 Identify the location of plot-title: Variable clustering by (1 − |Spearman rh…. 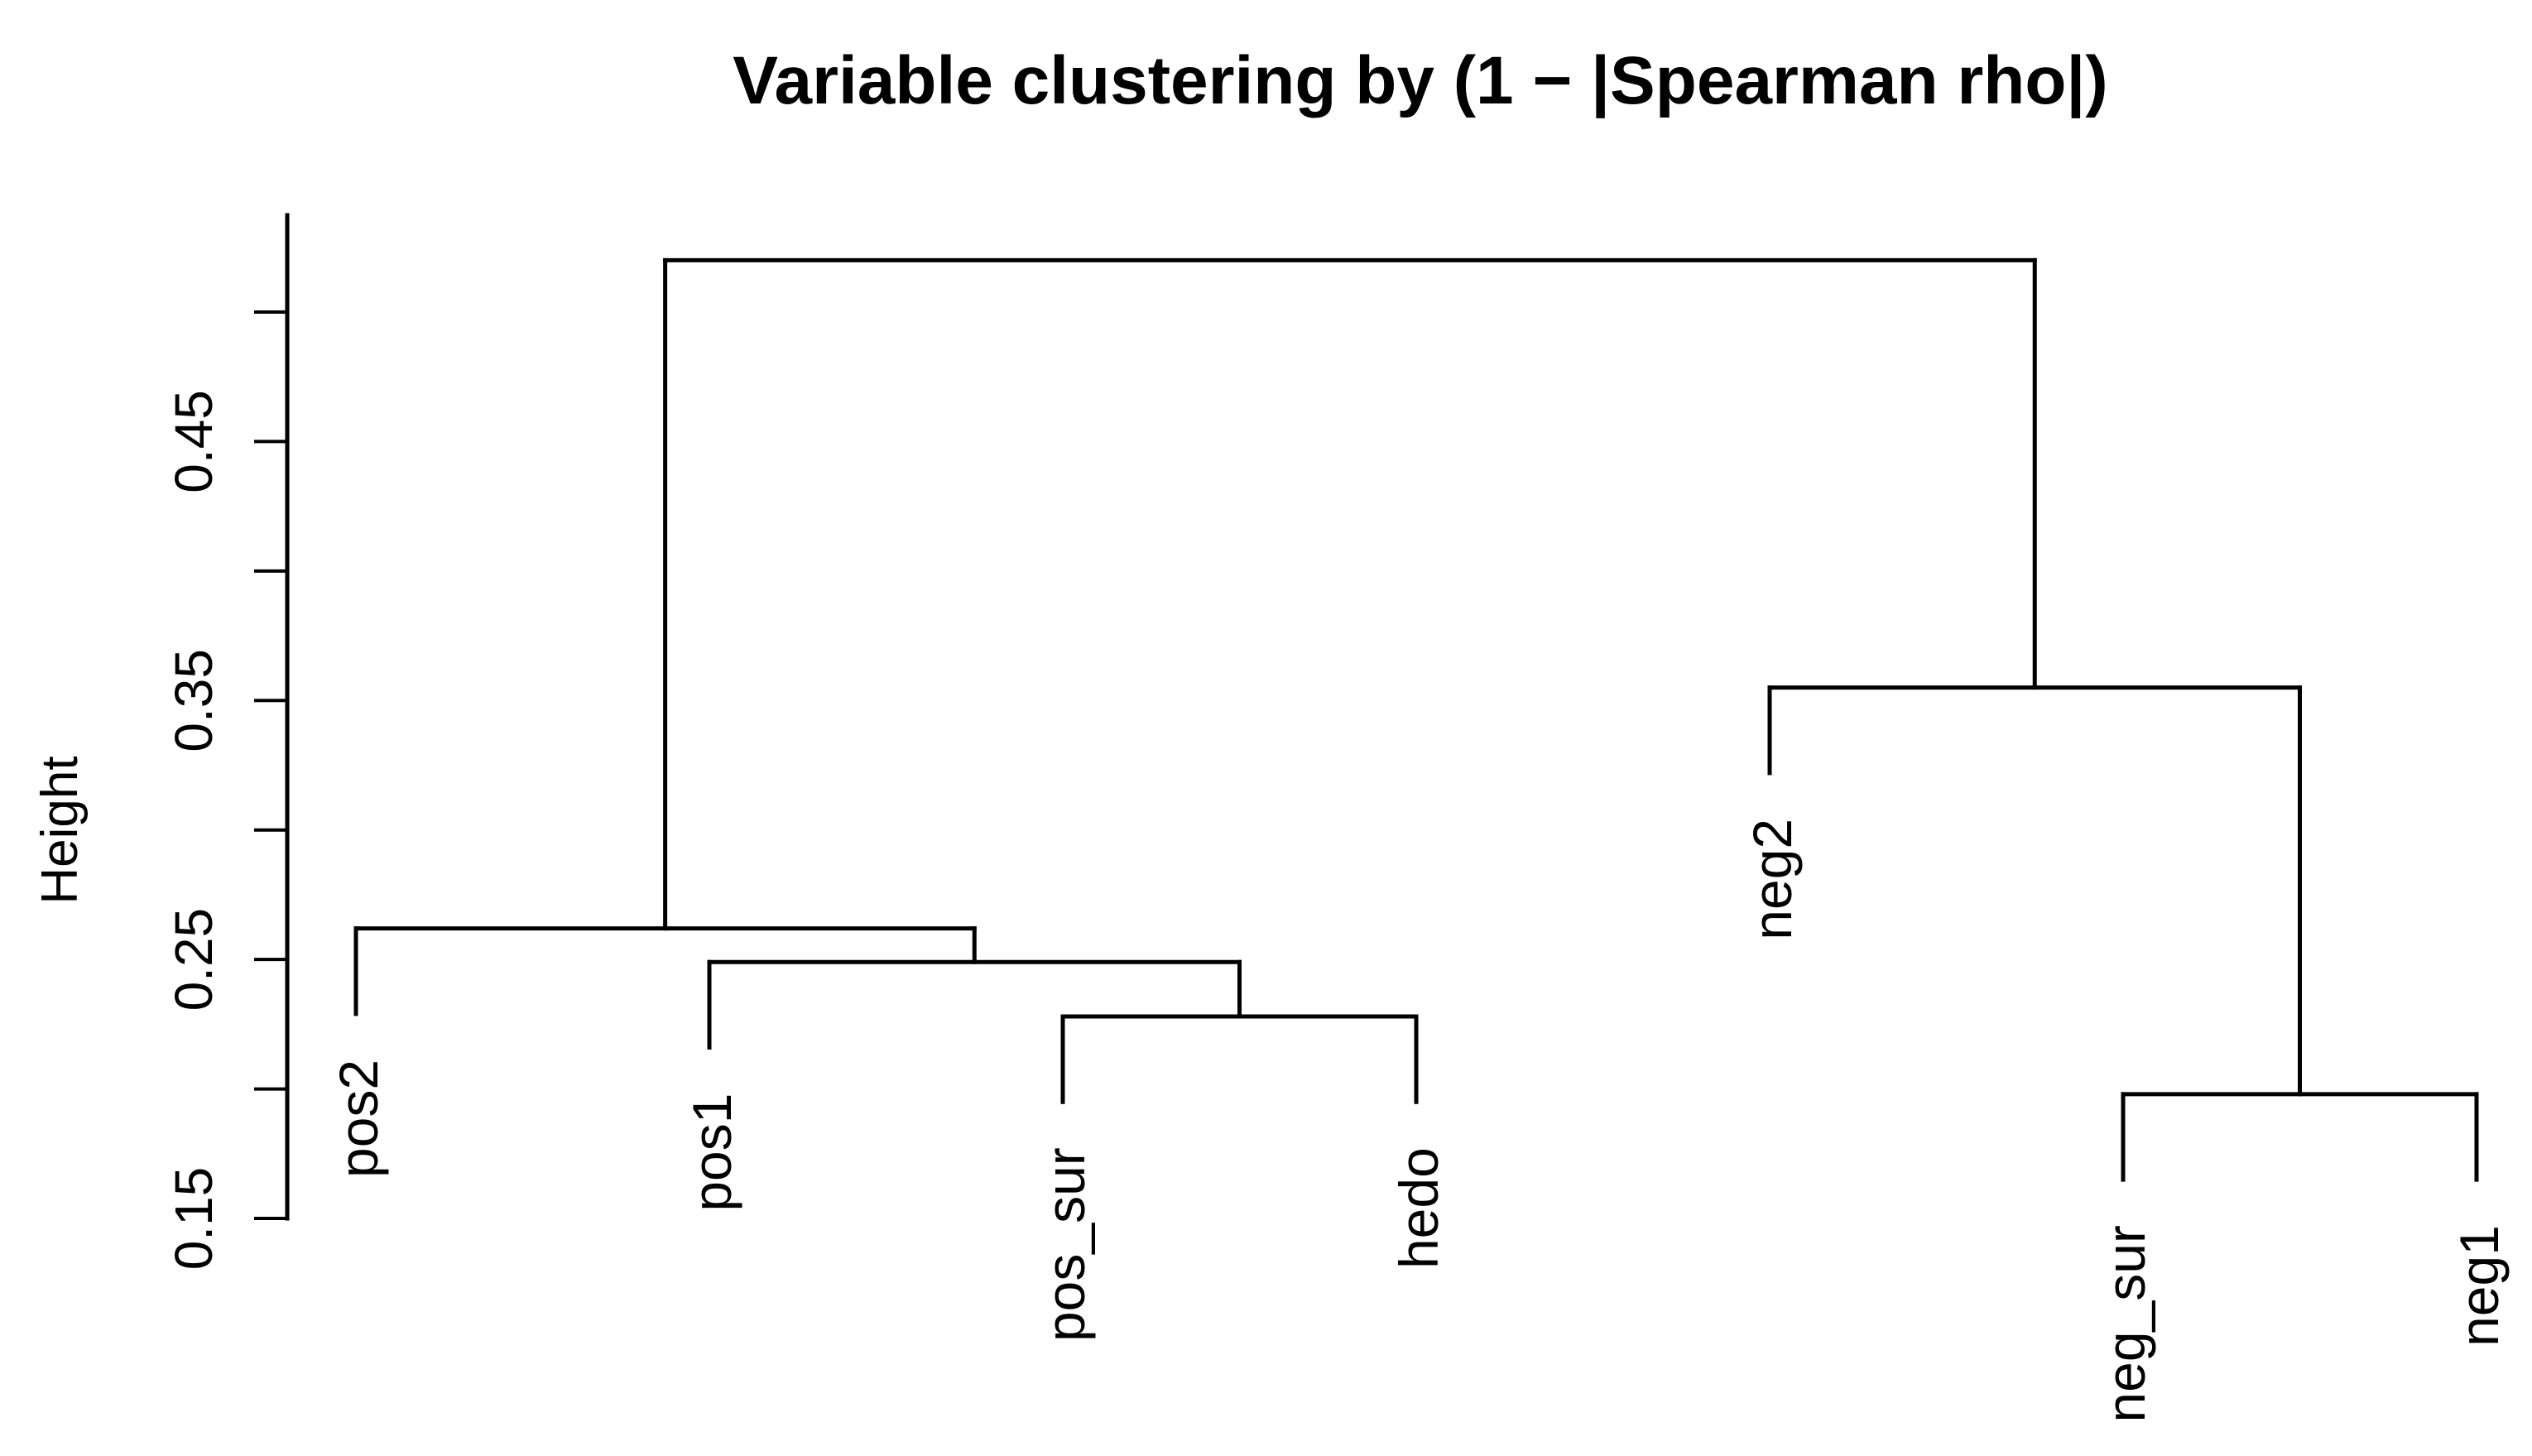
(1420, 81).